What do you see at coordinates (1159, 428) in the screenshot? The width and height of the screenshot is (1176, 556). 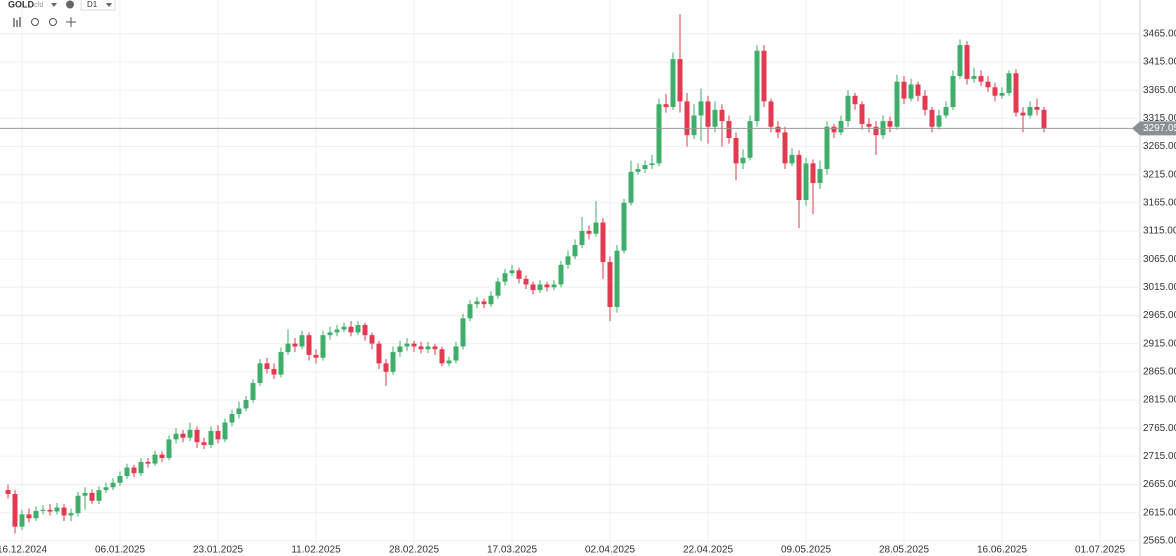 I see `y-tick-label: 2765.00` at bounding box center [1159, 428].